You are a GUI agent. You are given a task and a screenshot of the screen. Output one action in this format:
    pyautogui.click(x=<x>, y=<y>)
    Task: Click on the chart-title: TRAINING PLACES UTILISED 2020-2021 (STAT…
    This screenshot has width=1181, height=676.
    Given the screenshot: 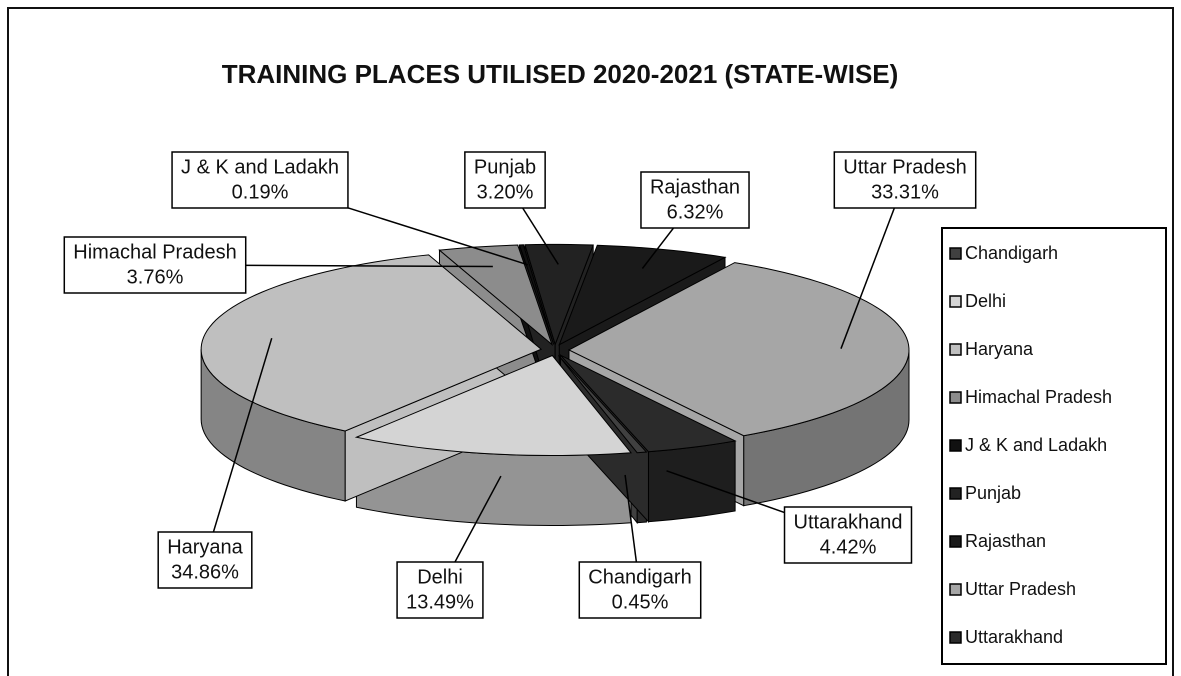 What is the action you would take?
    pyautogui.click(x=560, y=74)
    